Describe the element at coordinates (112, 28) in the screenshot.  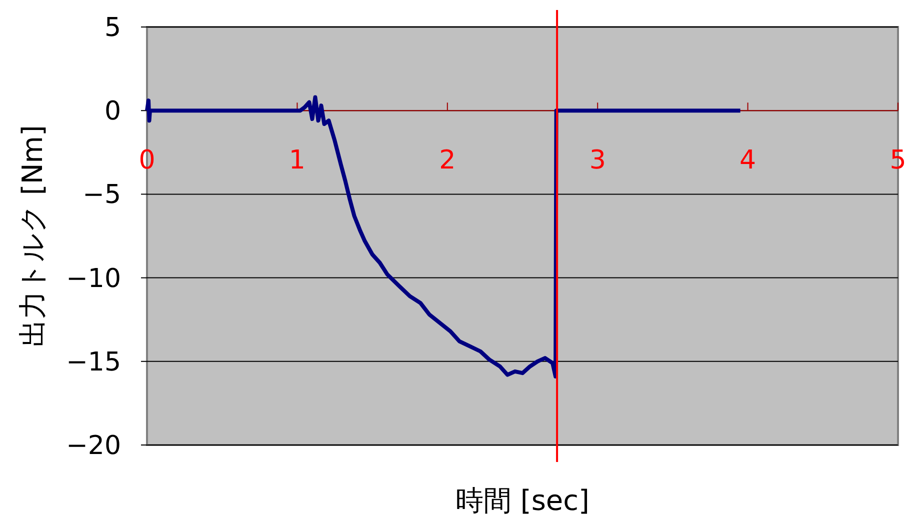
I see `y-tick-label: 5` at that location.